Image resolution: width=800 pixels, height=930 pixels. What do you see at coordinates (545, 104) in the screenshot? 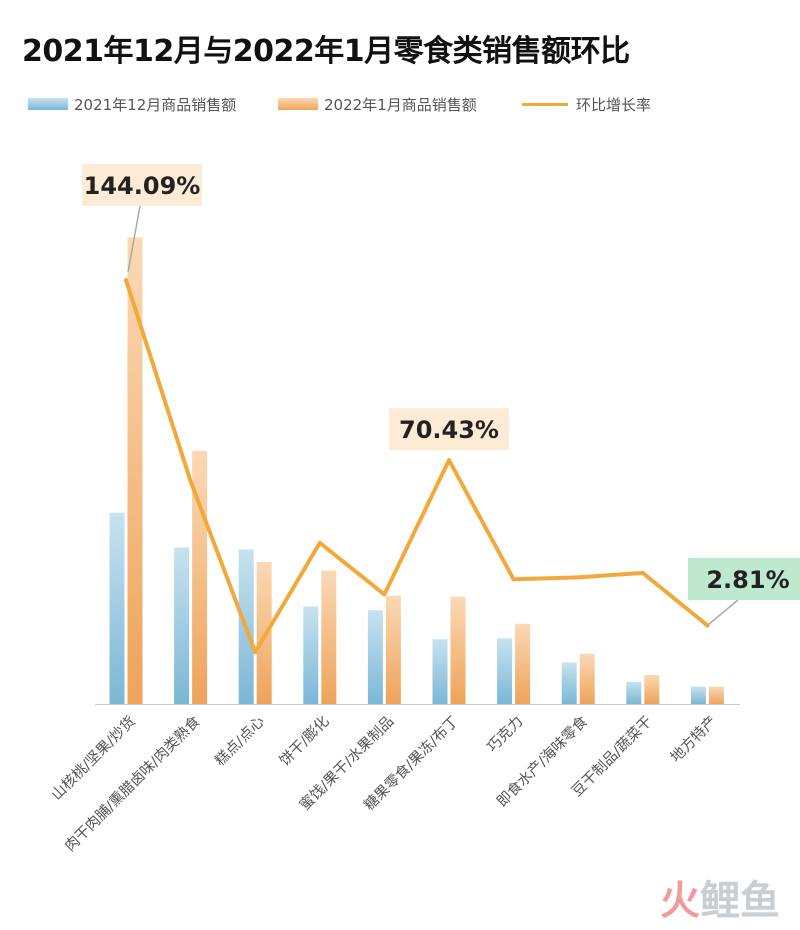
I see `legend-swatch-growth` at bounding box center [545, 104].